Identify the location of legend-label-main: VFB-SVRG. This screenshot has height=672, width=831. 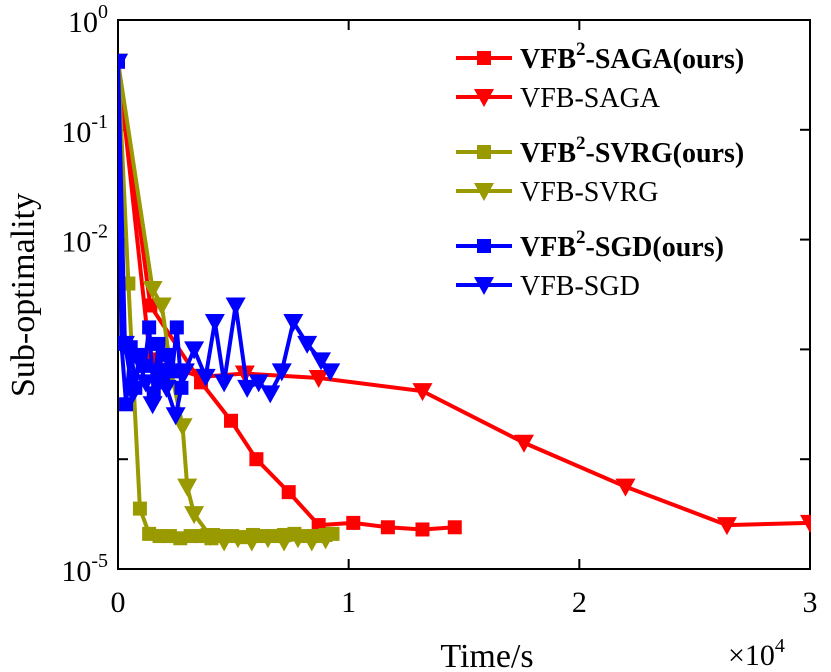
(589, 192).